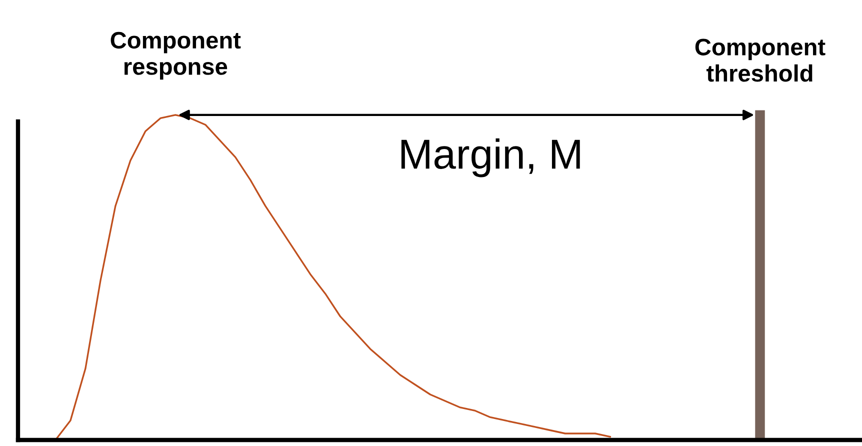  I want to click on text: Component response, so click(175, 56).